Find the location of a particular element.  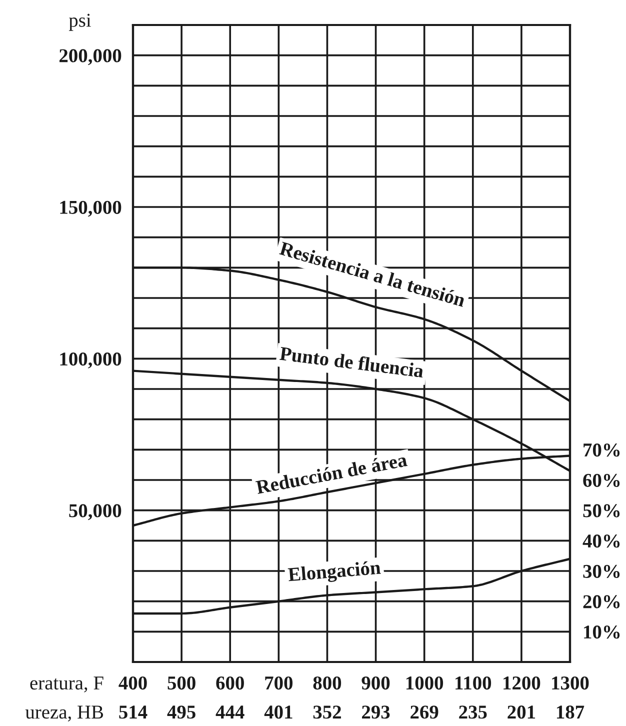

y2-tick-label: 50% is located at coordinates (601, 511).